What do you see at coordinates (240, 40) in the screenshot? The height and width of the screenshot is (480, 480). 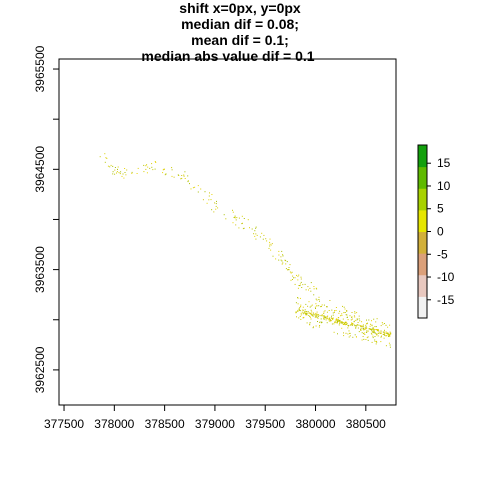 I see `title-line-3: mean dif = 0.1;` at bounding box center [240, 40].